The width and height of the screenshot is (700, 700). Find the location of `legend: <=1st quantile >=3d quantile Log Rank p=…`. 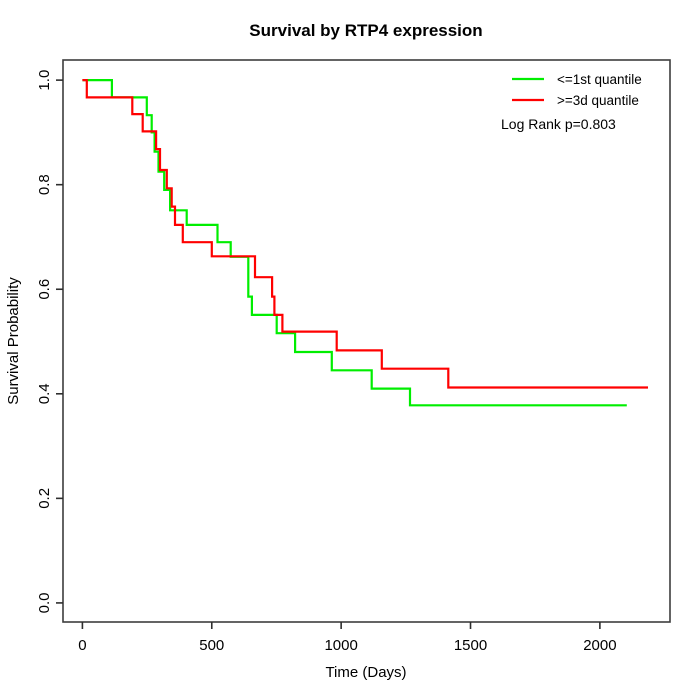

legend: <=1st quantile >=3d quantile Log Rank p=… is located at coordinates (571, 102).